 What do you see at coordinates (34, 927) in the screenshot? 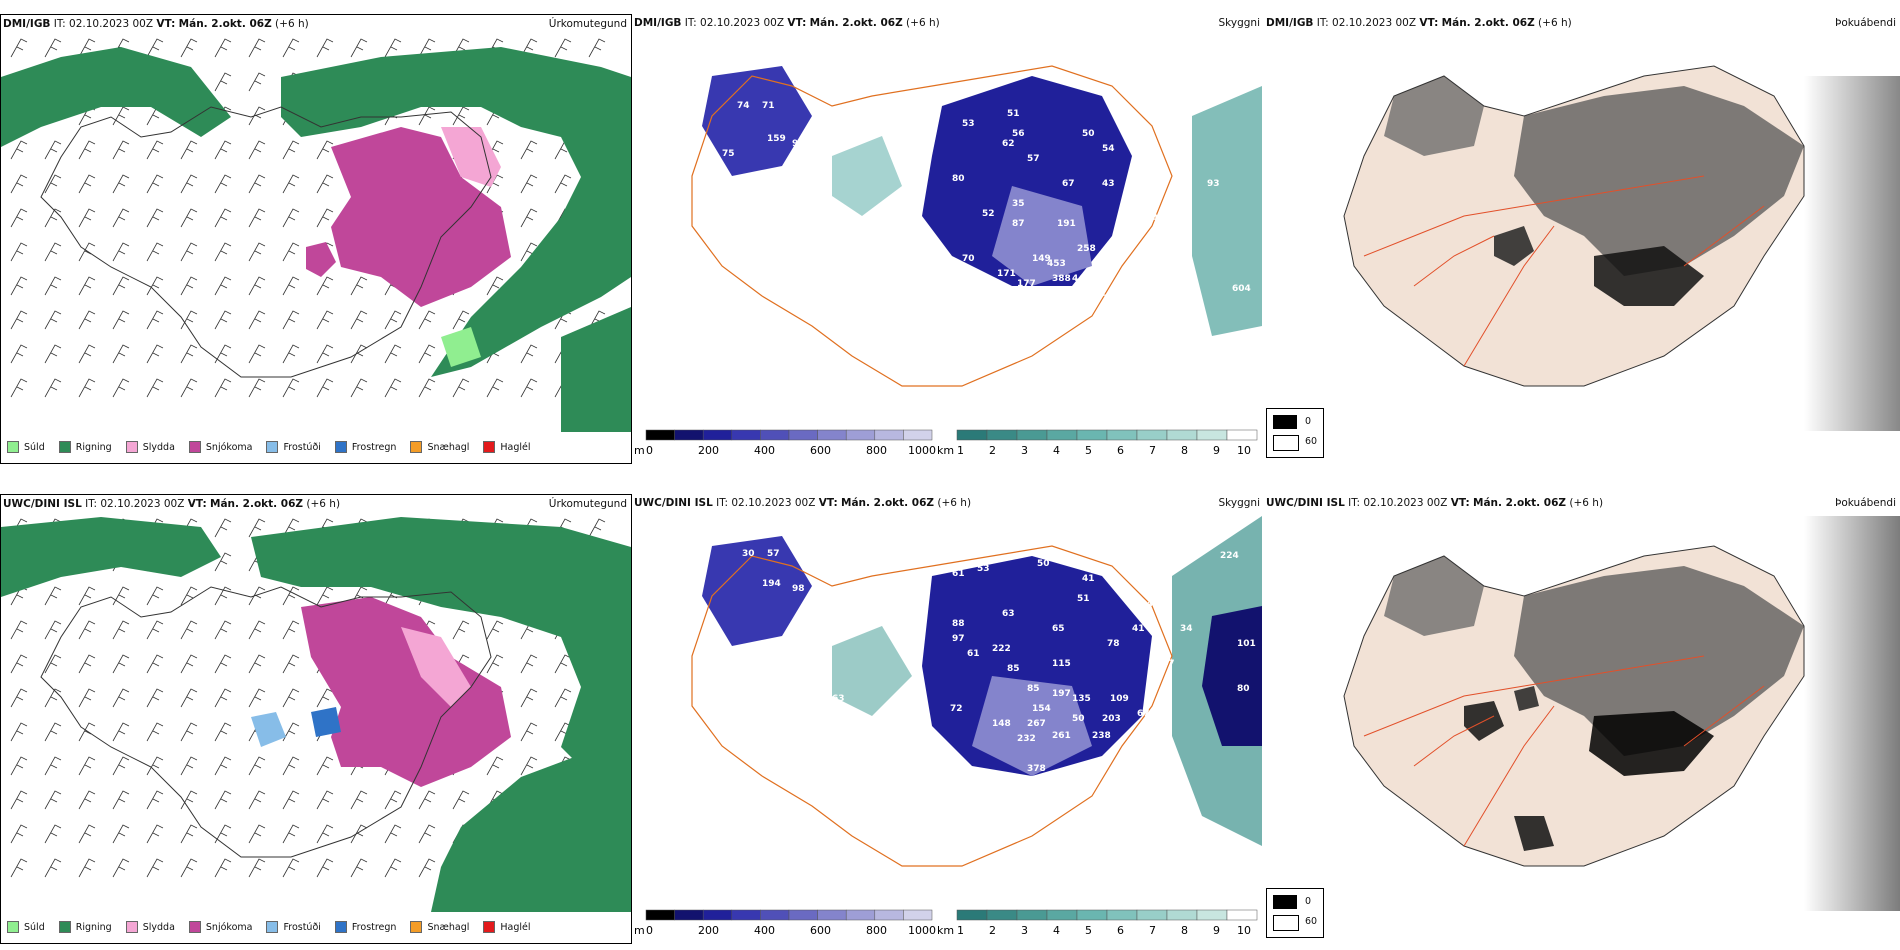
I see `legend-label: Súld` at bounding box center [34, 927].